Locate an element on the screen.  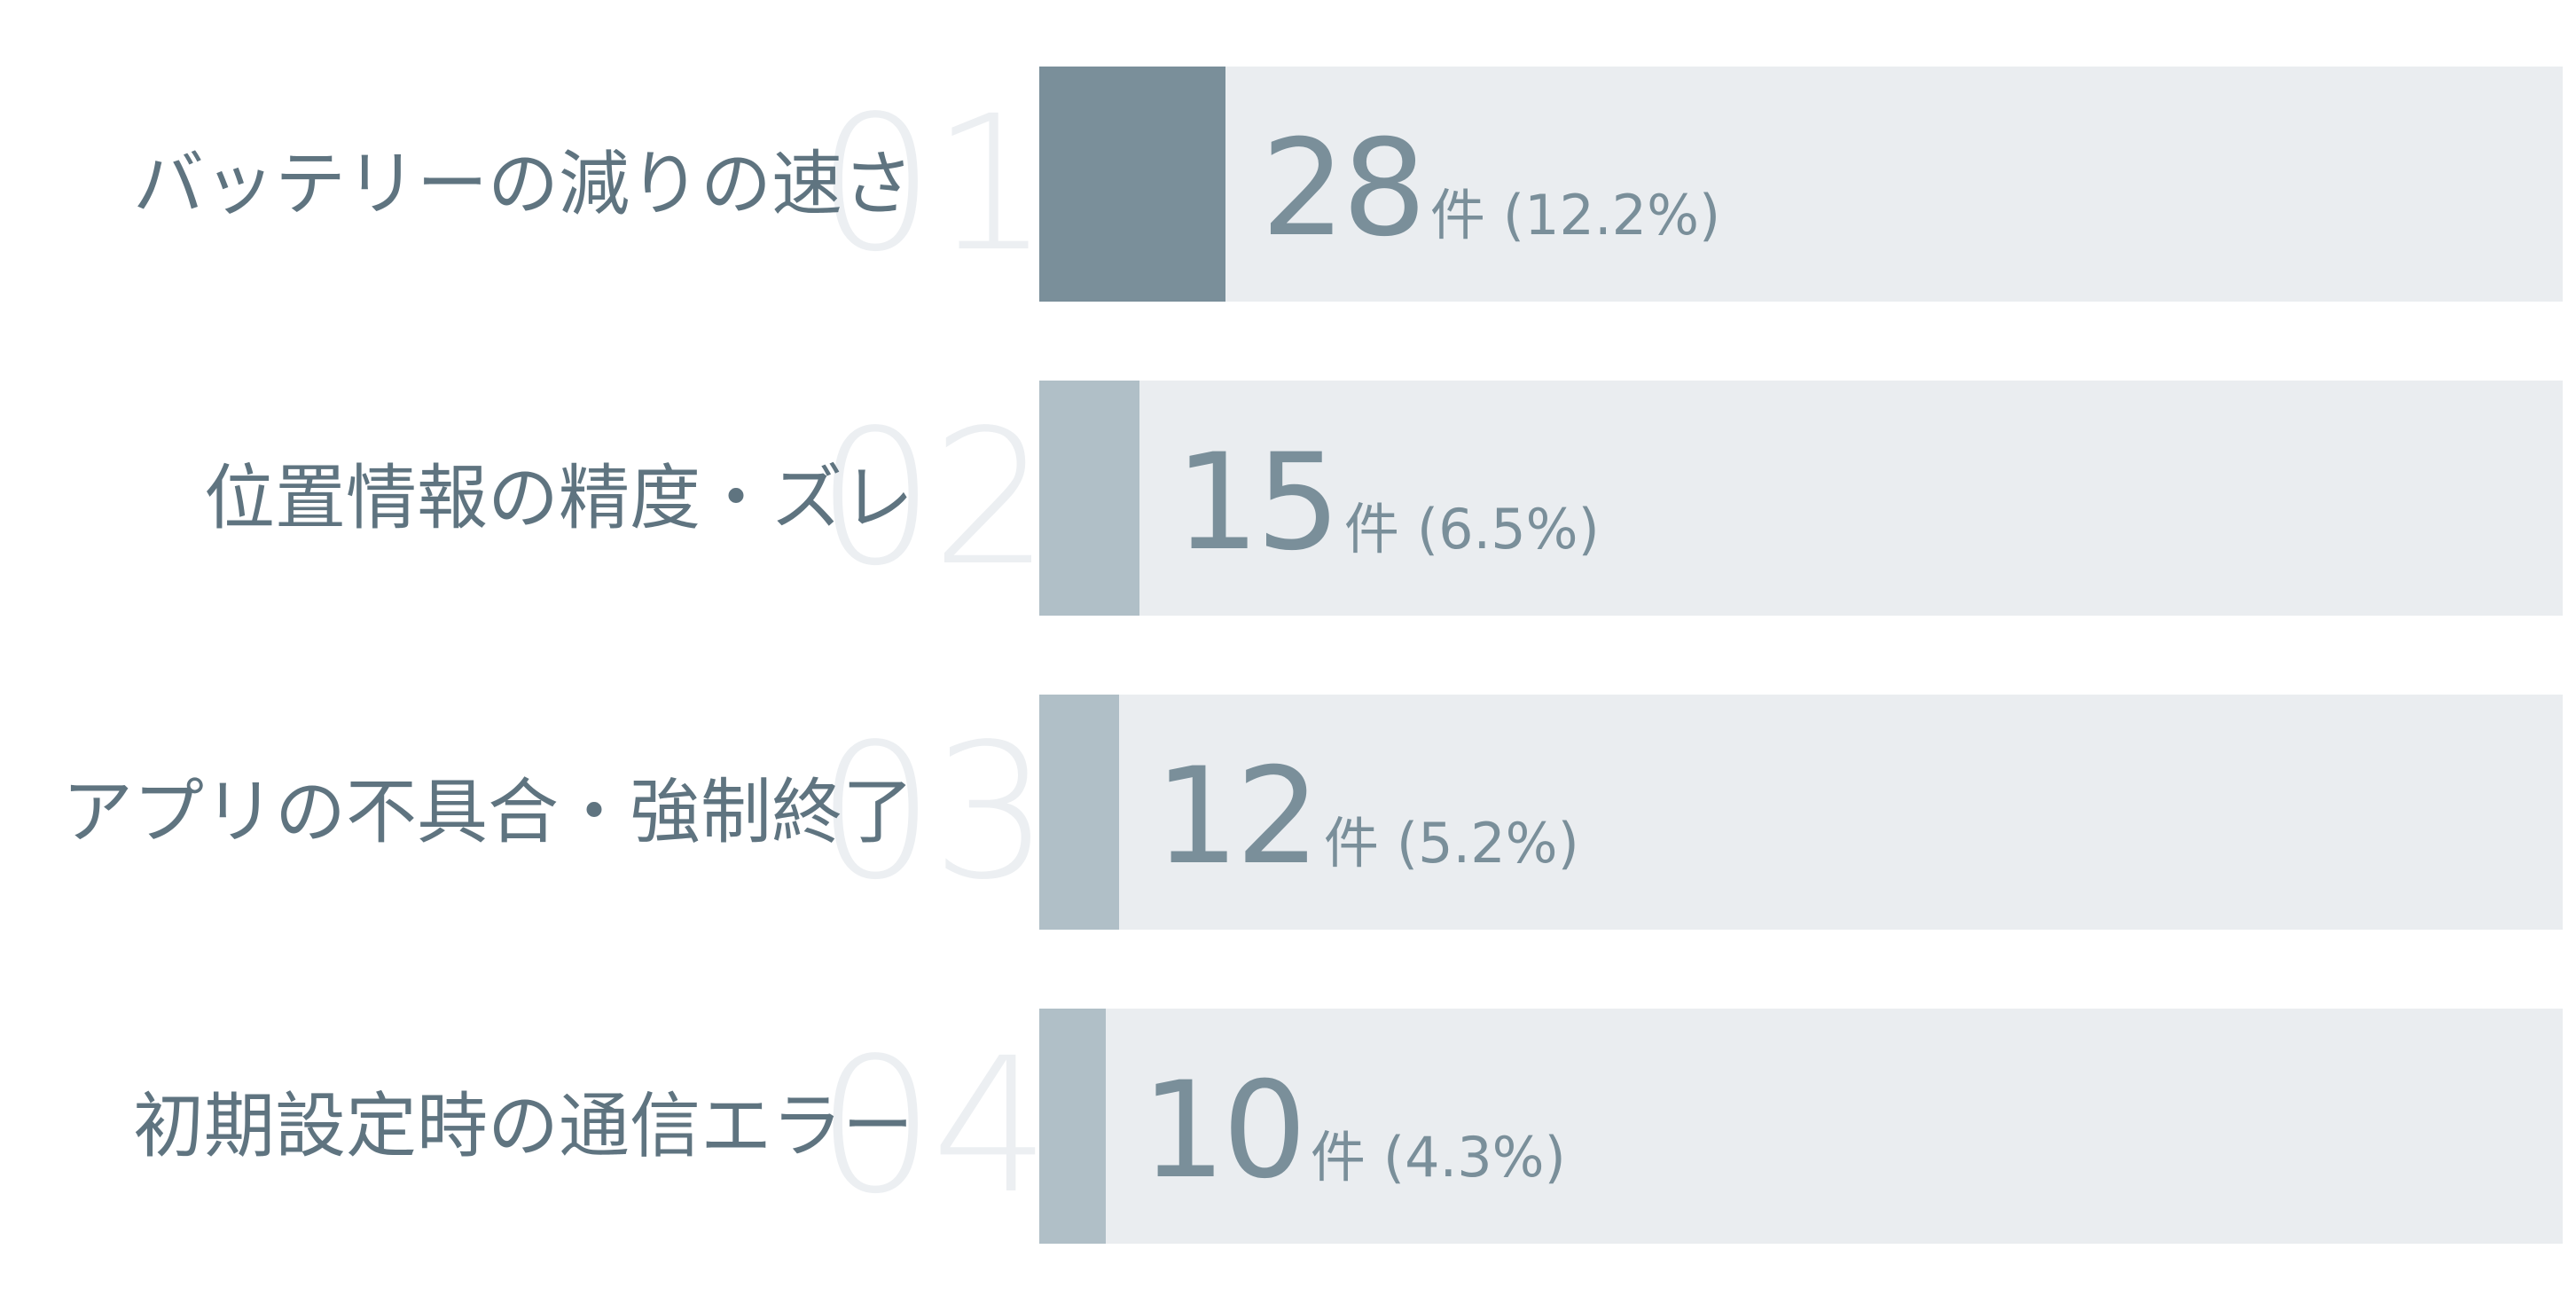
category-label: 位置情報の精度・ズレ is located at coordinates (558, 498).